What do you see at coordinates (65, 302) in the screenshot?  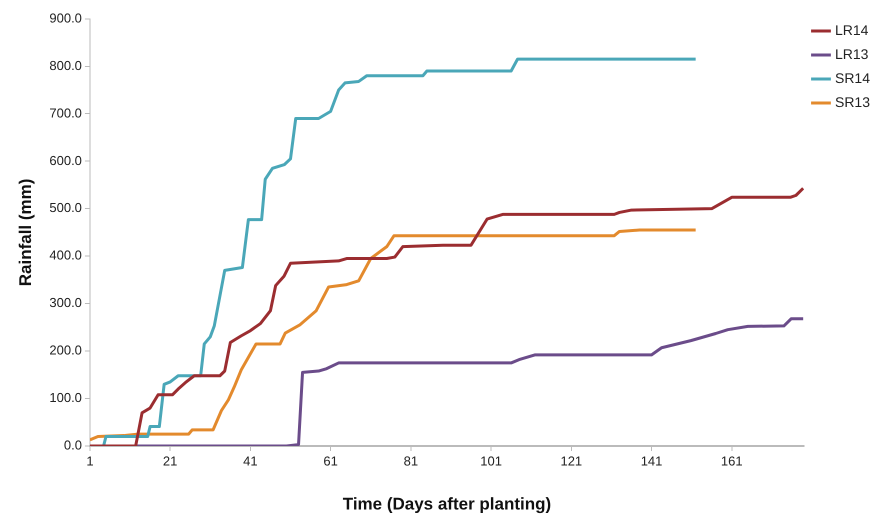 I see `y-tick-label: 300.0` at bounding box center [65, 302].